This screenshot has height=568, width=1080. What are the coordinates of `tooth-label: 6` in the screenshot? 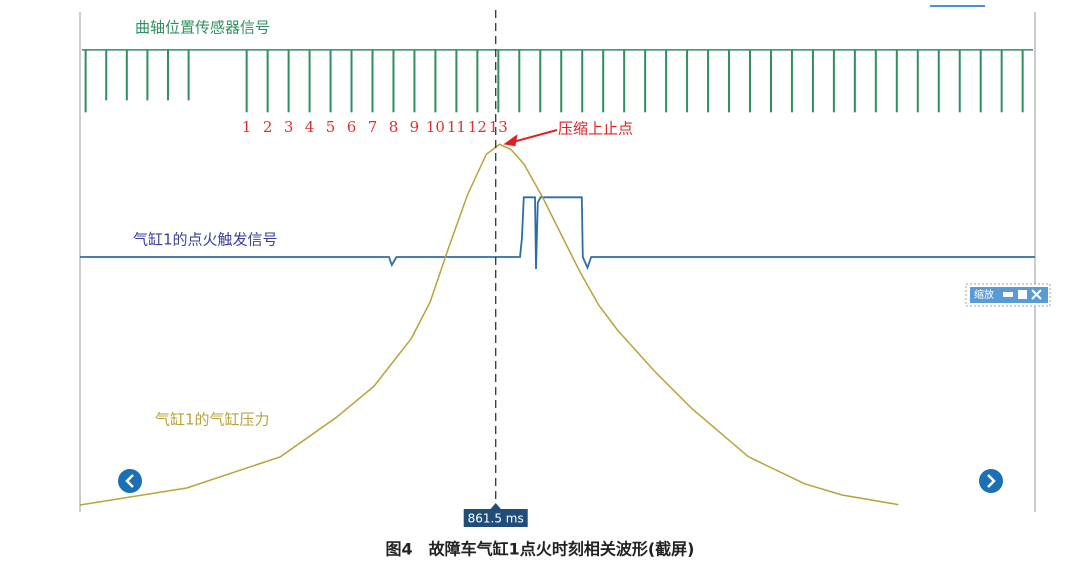 It's located at (352, 127).